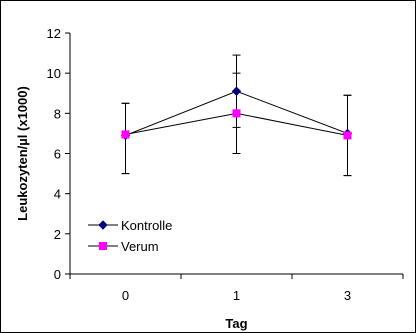 The width and height of the screenshot is (416, 333). Describe the element at coordinates (236, 91) in the screenshot. I see `data-point-kontrolle` at that location.